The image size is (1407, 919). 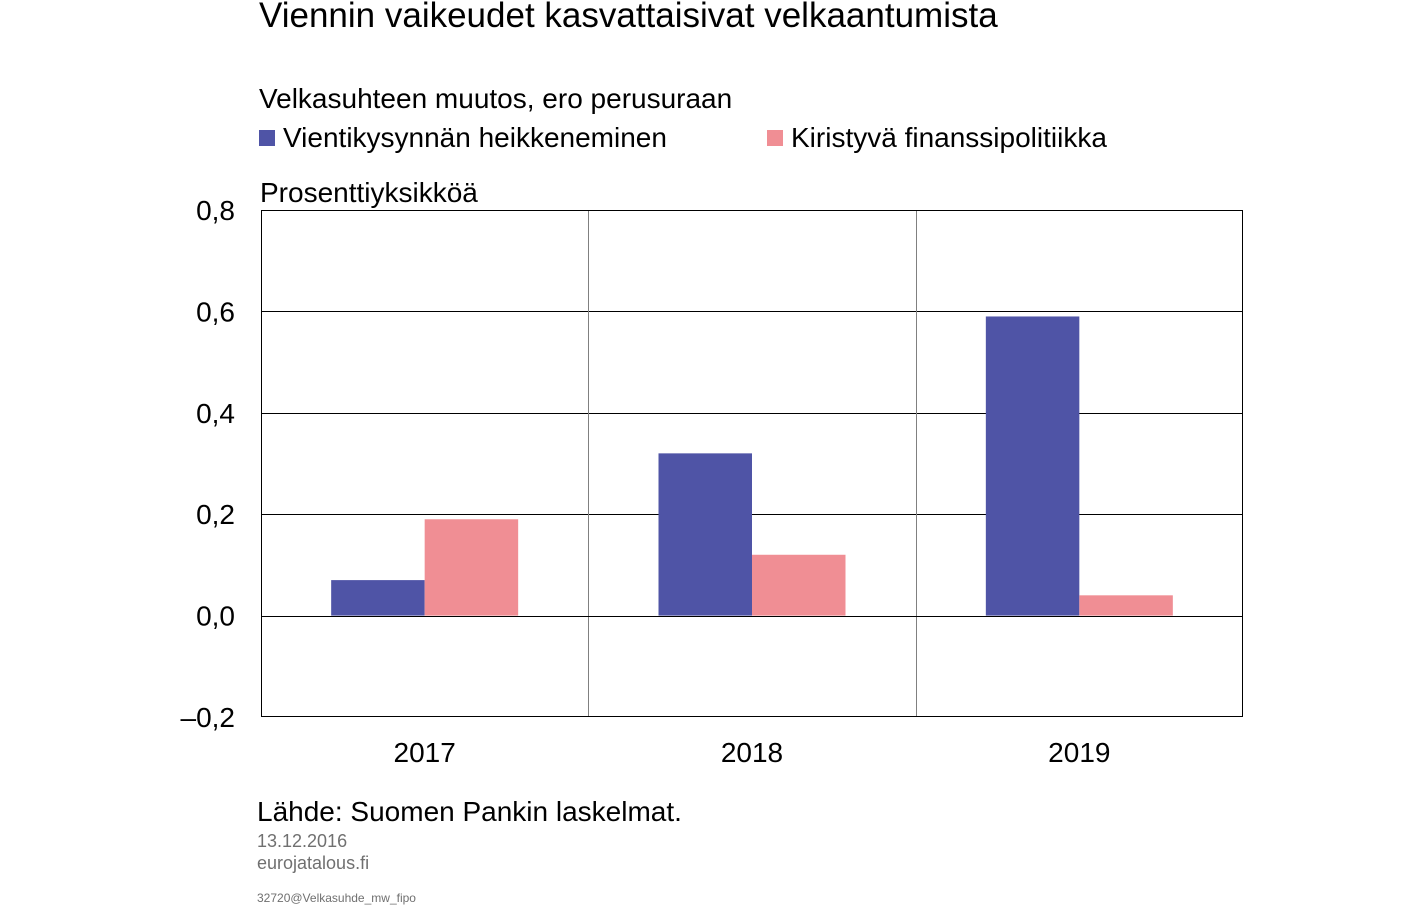 What do you see at coordinates (215, 210) in the screenshot?
I see `y-tick-label-5: 0,8` at bounding box center [215, 210].